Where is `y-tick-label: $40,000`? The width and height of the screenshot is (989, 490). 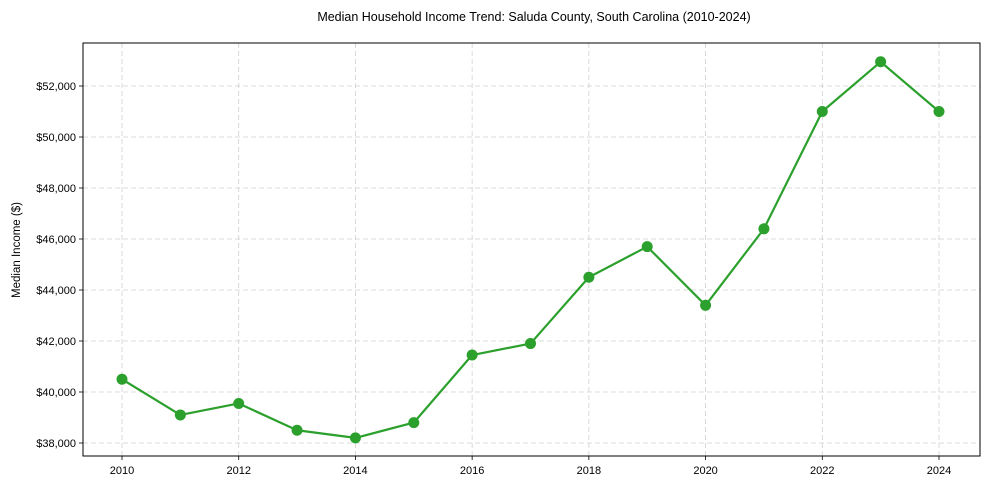 y-tick-label: $40,000 is located at coordinates (56, 393).